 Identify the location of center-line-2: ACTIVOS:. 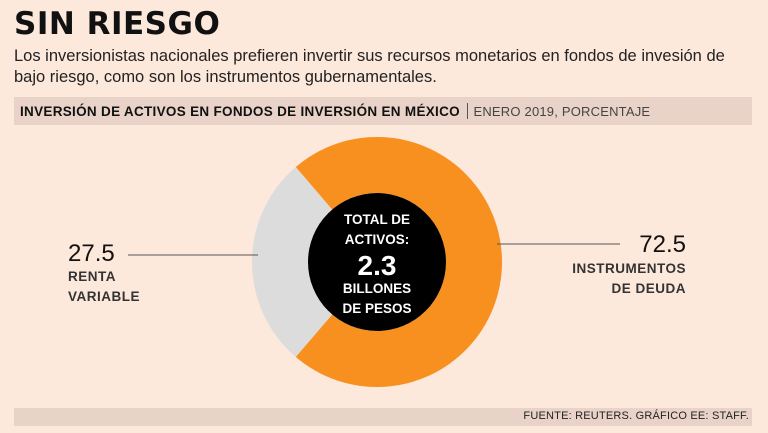
(377, 239).